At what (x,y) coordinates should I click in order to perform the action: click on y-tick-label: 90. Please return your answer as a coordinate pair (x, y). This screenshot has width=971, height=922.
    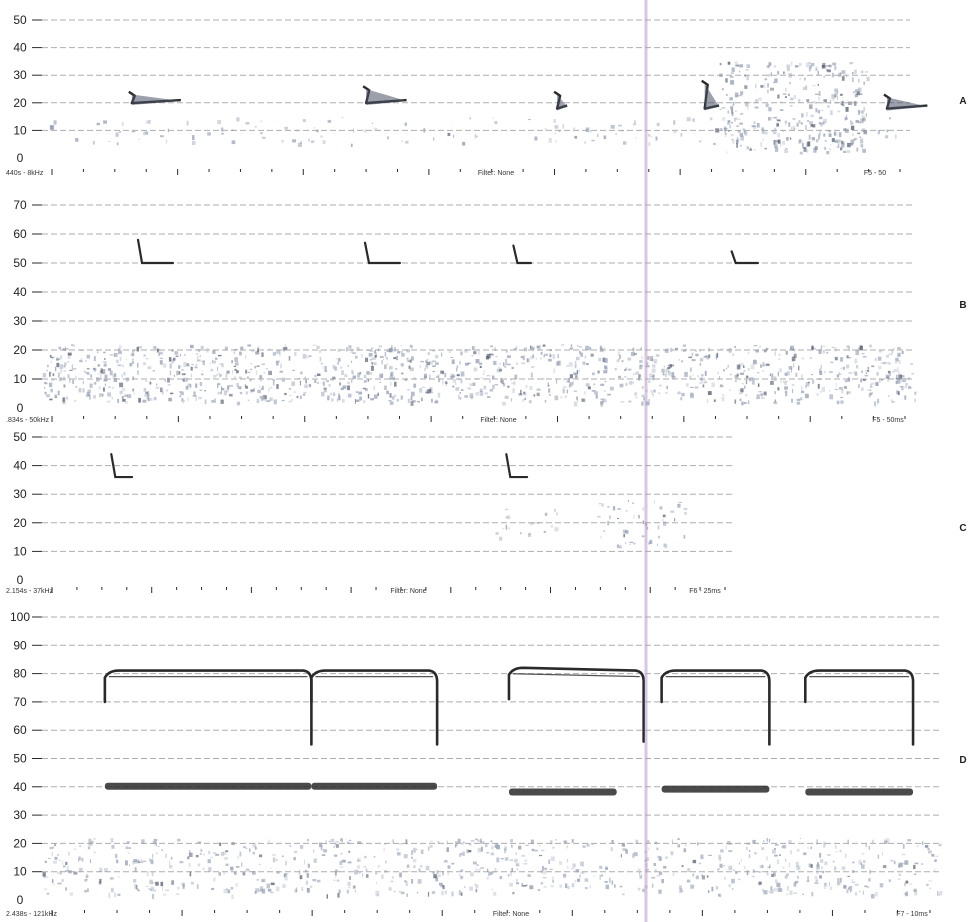
    Looking at the image, I should click on (20, 645).